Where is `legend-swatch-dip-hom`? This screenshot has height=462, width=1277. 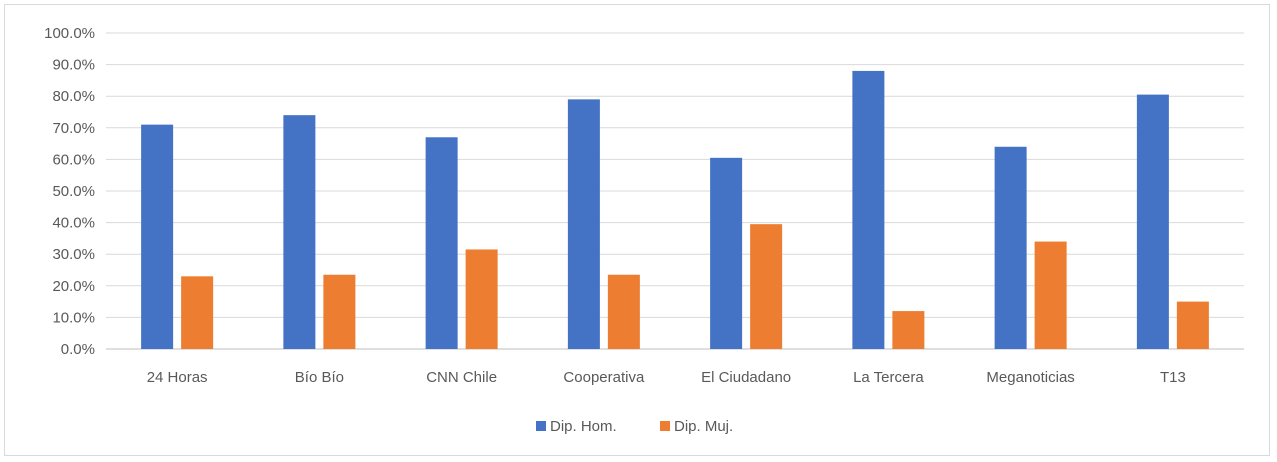
legend-swatch-dip-hom is located at coordinates (541, 426).